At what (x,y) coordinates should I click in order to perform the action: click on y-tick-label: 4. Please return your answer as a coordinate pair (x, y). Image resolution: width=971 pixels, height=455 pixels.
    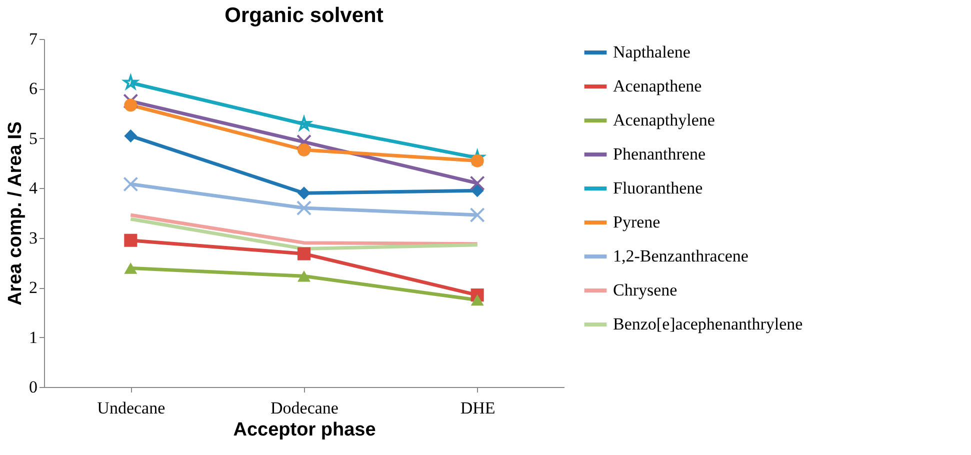
    Looking at the image, I should click on (33, 188).